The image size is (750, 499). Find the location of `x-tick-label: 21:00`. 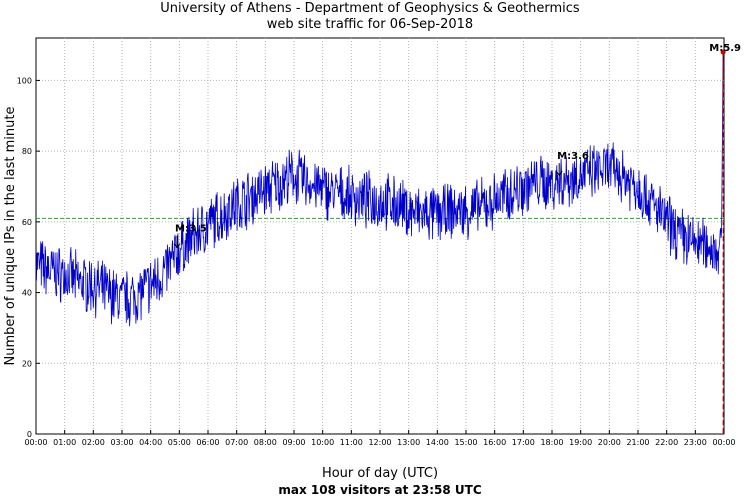

x-tick-label: 21:00 is located at coordinates (637, 442).